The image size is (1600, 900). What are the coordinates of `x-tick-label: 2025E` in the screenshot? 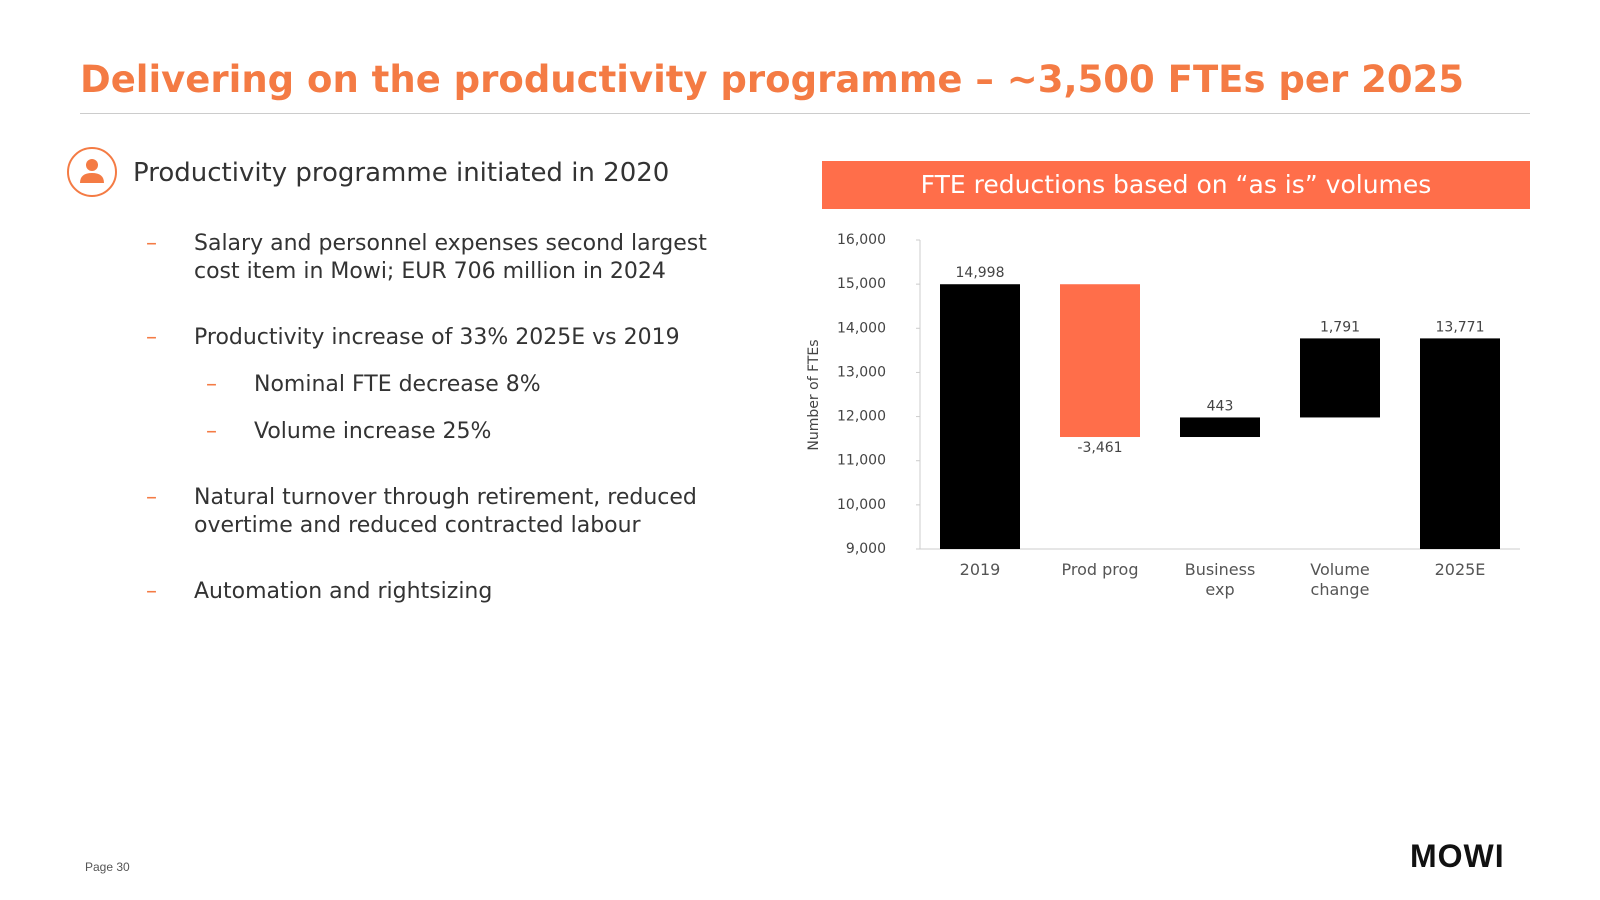 It's located at (1460, 569).